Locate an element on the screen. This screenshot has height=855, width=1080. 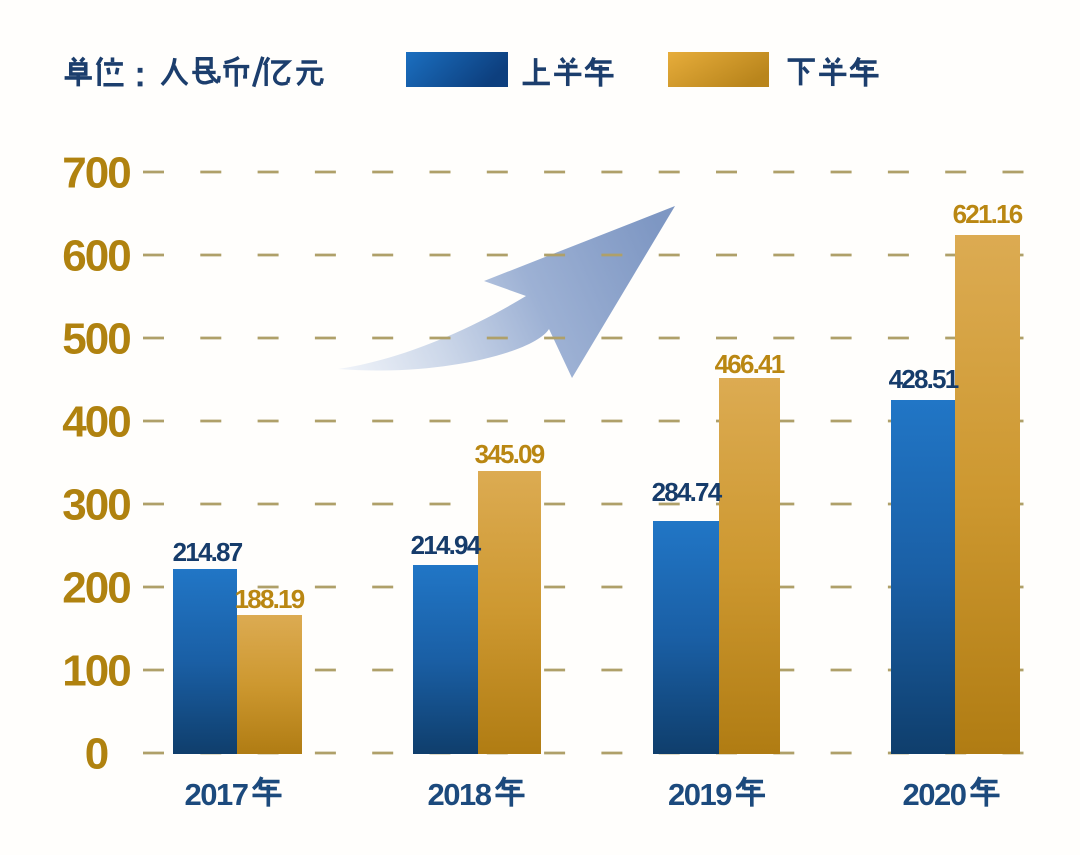
svg-text: 200 is located at coordinates (96, 587).